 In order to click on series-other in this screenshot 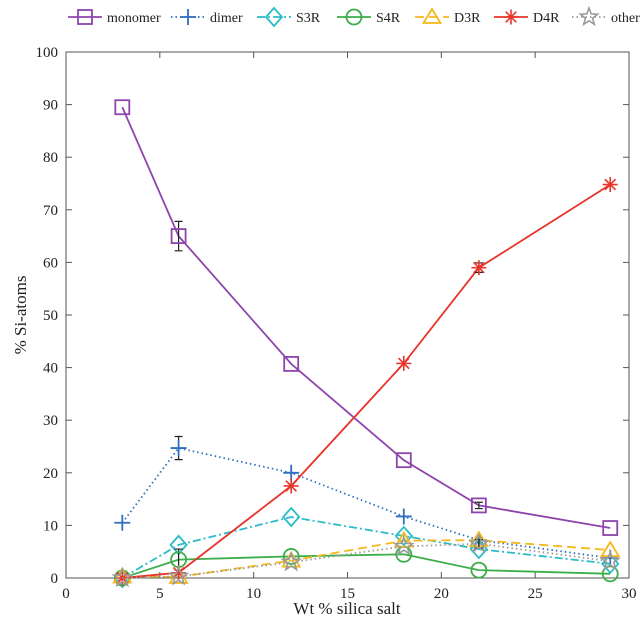, I will do `click(366, 560)`.